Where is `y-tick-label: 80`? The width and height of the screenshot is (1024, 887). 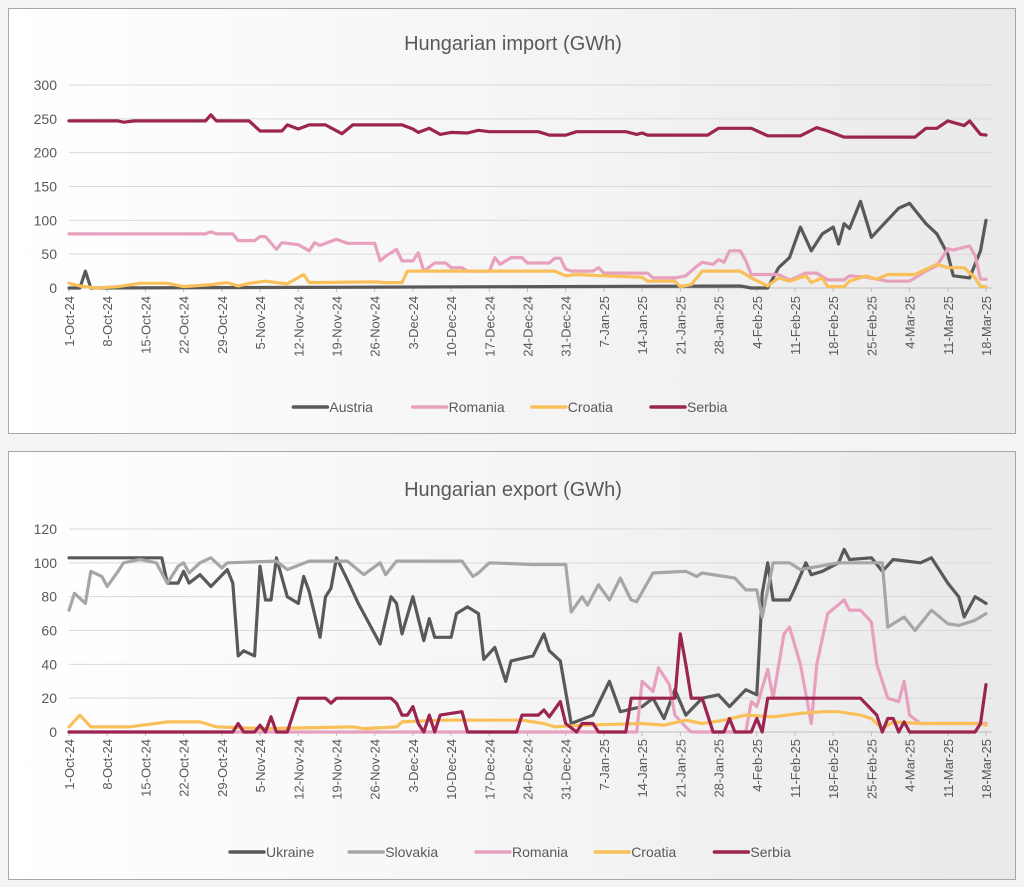
y-tick-label: 80 is located at coordinates (49, 597).